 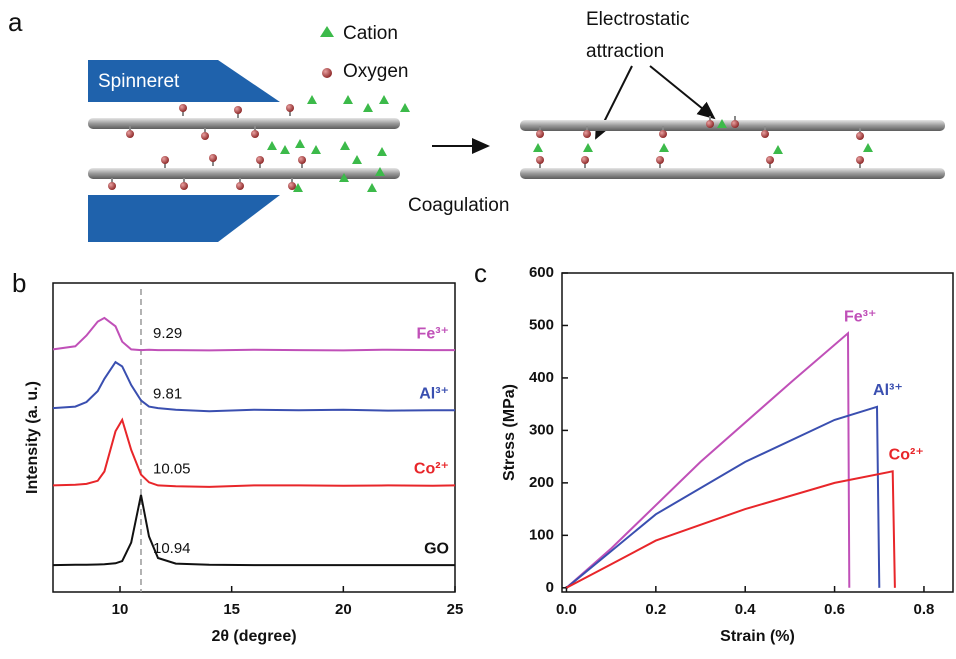 I want to click on panel-label: b, so click(x=19, y=283).